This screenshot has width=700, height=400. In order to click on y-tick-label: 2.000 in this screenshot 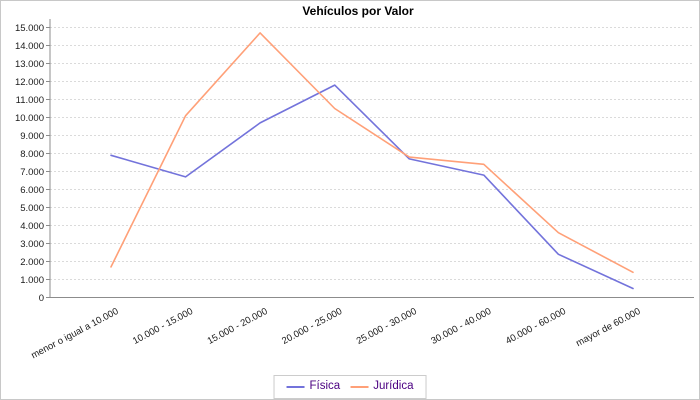, I will do `click(32, 262)`.